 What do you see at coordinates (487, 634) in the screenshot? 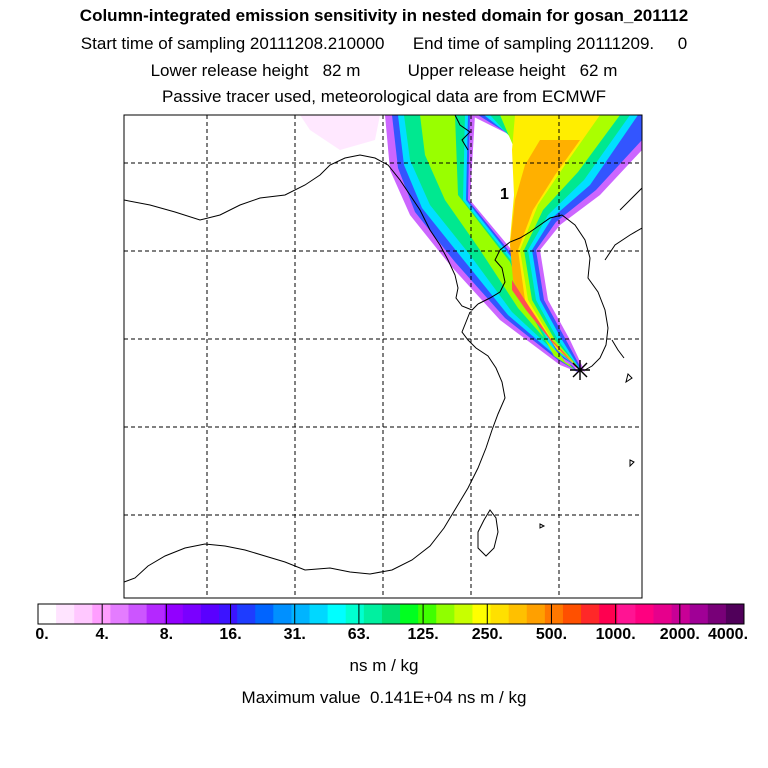
I see `colorbar-tick-label: 250.` at bounding box center [487, 634].